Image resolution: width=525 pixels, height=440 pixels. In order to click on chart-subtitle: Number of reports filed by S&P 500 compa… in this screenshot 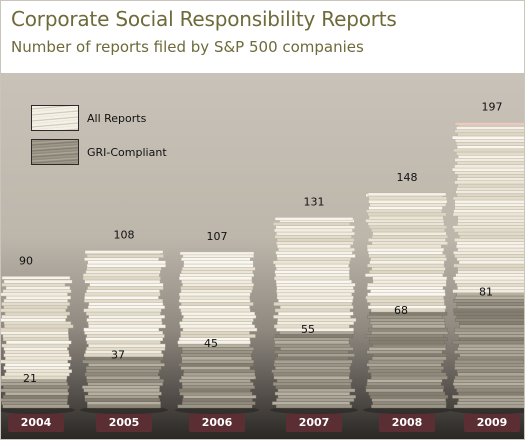, I will do `click(187, 47)`.